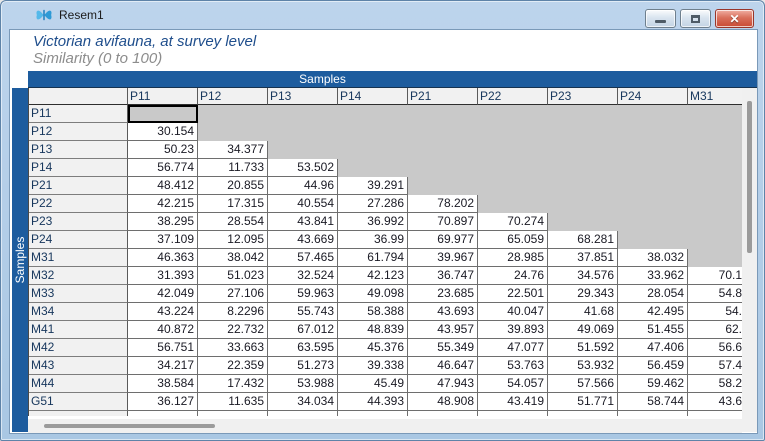 The width and height of the screenshot is (765, 441). What do you see at coordinates (513, 222) in the screenshot?
I see `matrix-cell: 70.274` at bounding box center [513, 222].